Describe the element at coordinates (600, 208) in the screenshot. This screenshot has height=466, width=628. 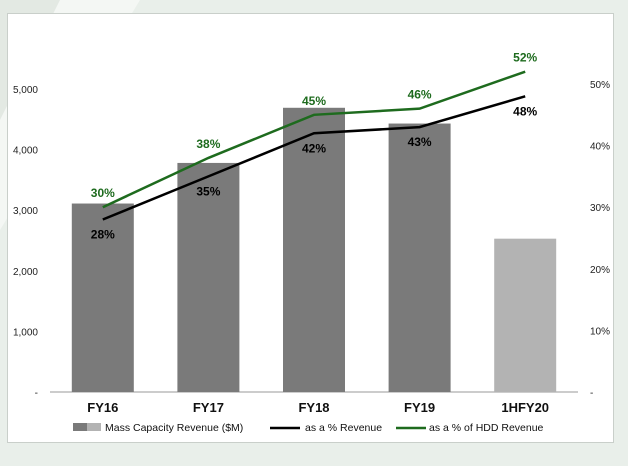
I see `y-right-tick-label: 30%` at that location.